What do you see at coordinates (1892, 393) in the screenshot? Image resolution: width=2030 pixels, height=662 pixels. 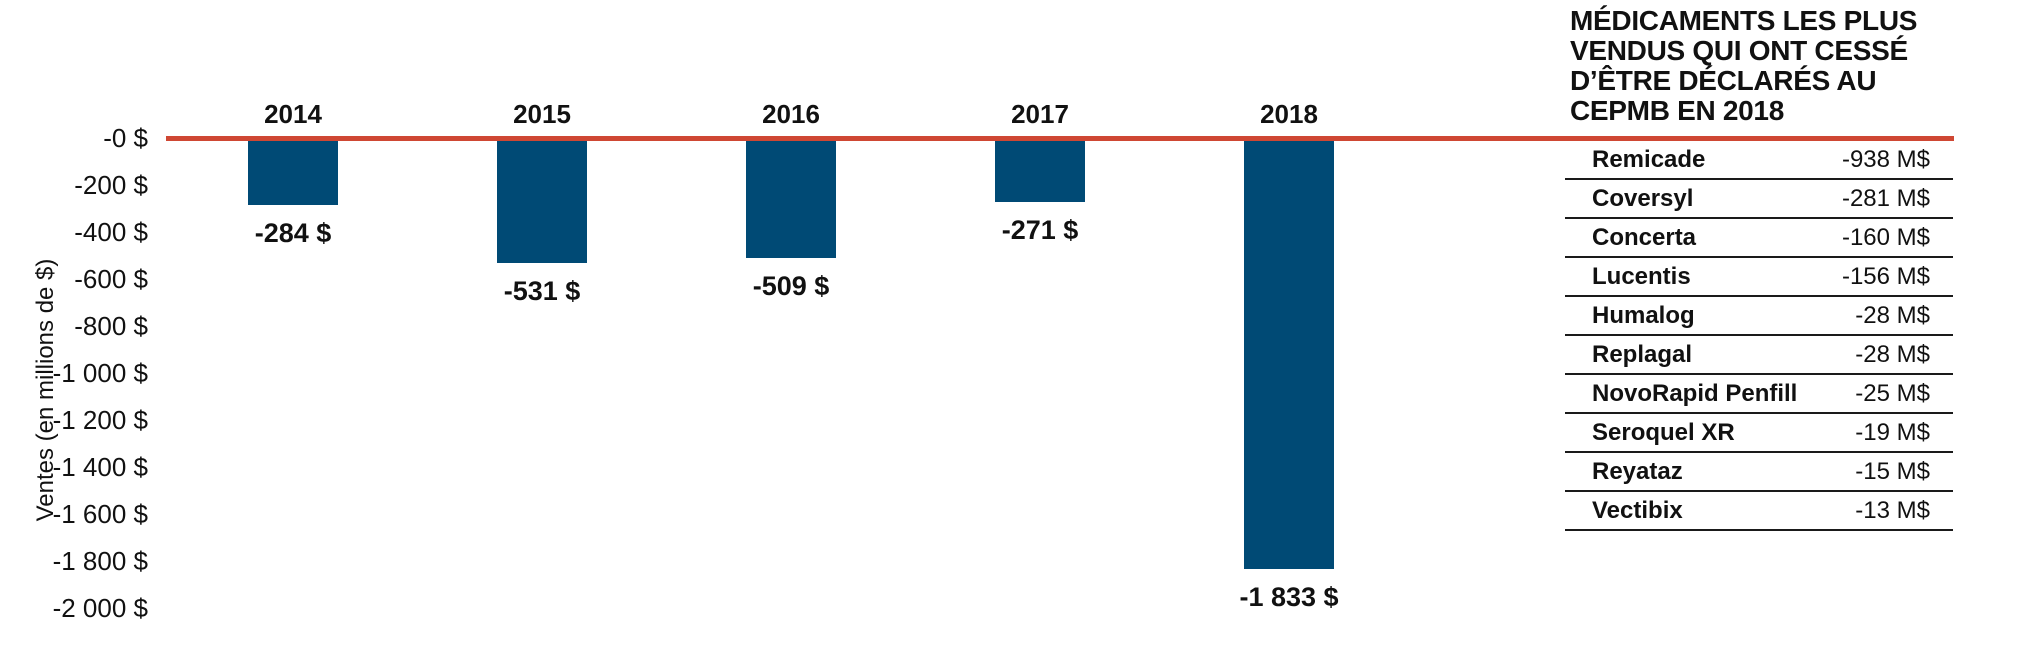 I see `drug-value: -25 M$` at bounding box center [1892, 393].